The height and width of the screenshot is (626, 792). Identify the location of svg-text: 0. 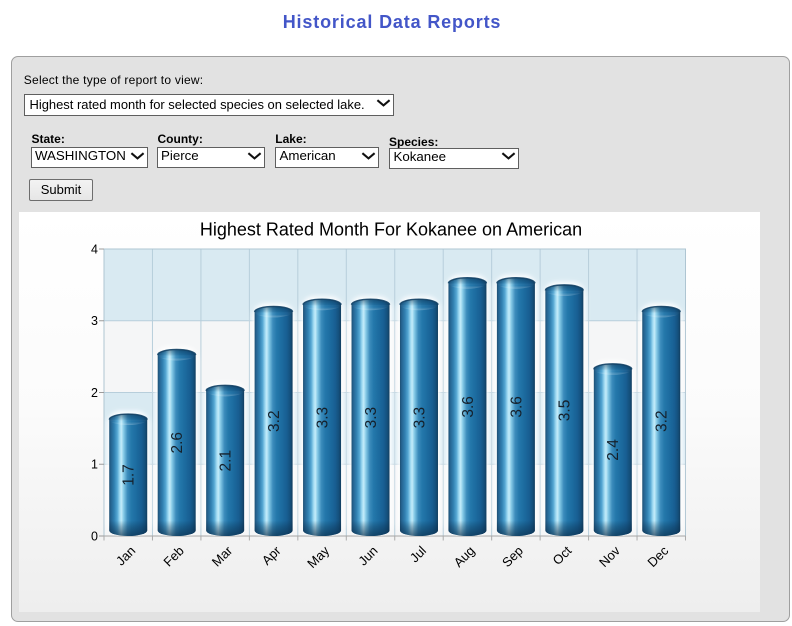
(94, 536).